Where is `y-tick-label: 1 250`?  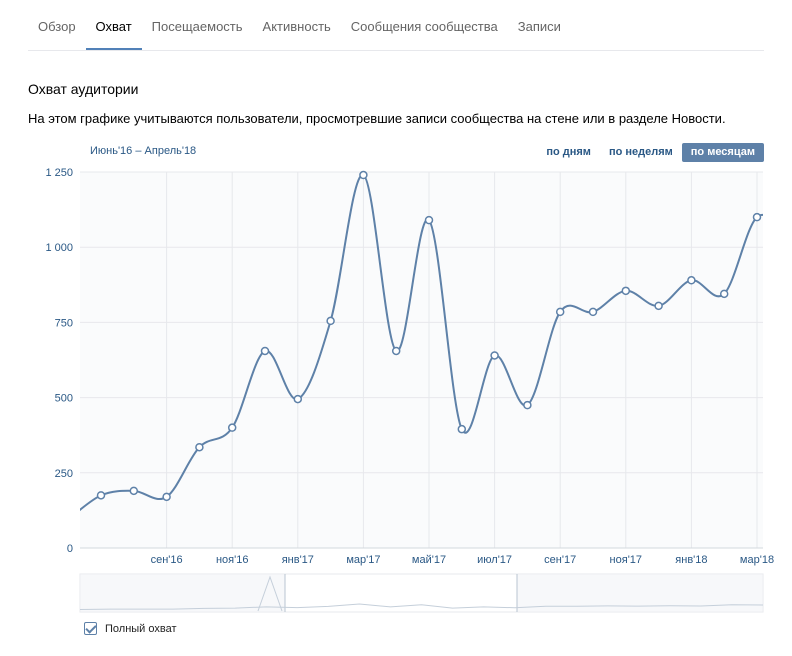
y-tick-label: 1 250 is located at coordinates (59, 173).